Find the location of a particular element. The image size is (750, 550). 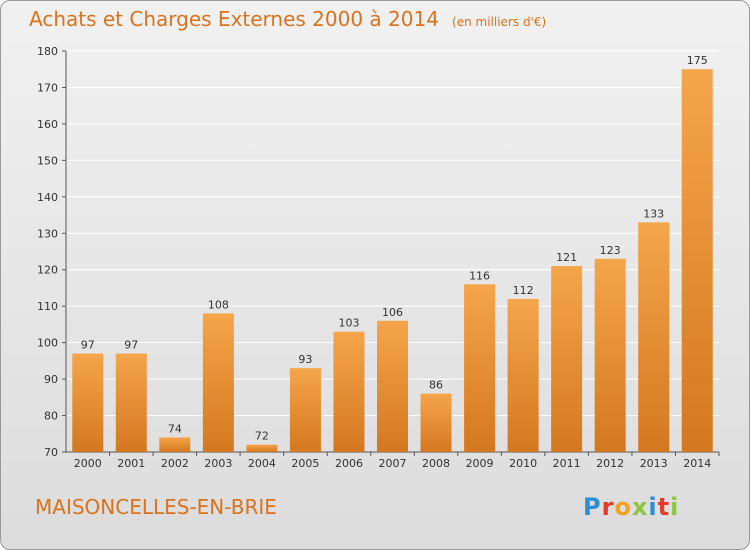

data-label: 175 is located at coordinates (697, 60).